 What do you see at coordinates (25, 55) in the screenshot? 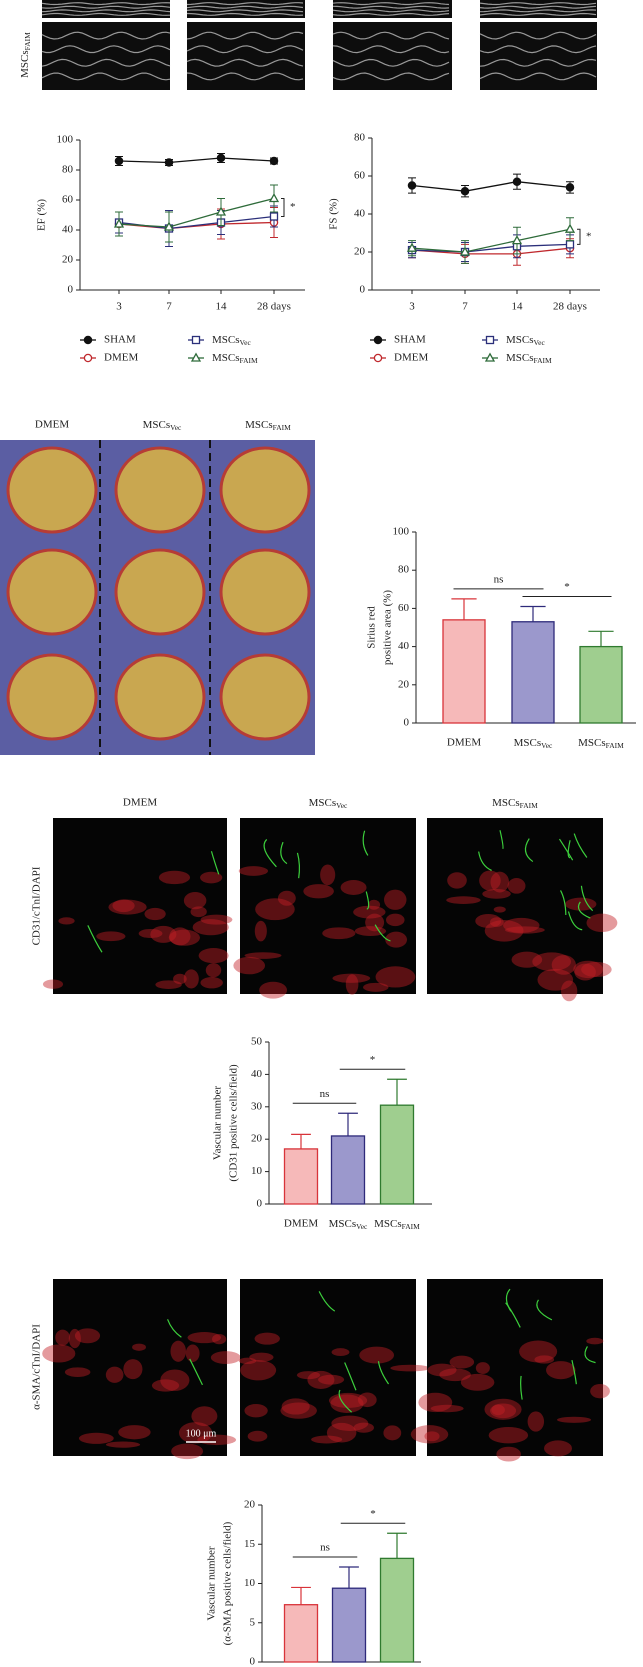
I see `echo-row-label: MSCsFAIM` at bounding box center [25, 55].